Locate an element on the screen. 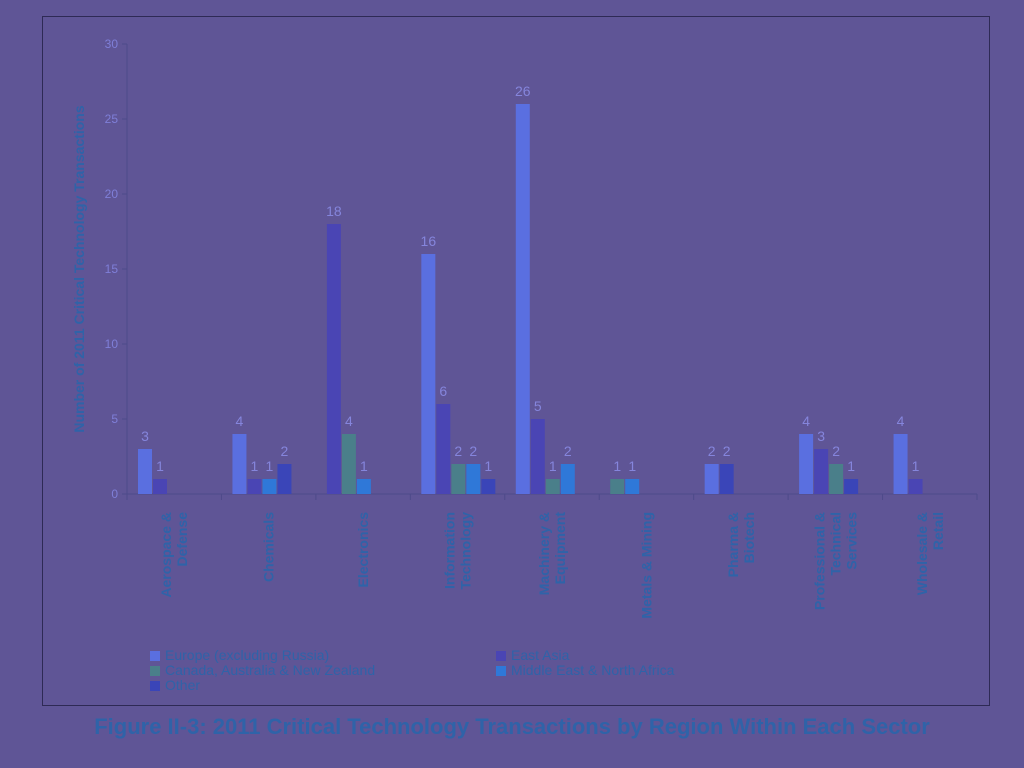 The image size is (1024, 768). x-category-label: Machinery & Equipment is located at coordinates (552, 554).